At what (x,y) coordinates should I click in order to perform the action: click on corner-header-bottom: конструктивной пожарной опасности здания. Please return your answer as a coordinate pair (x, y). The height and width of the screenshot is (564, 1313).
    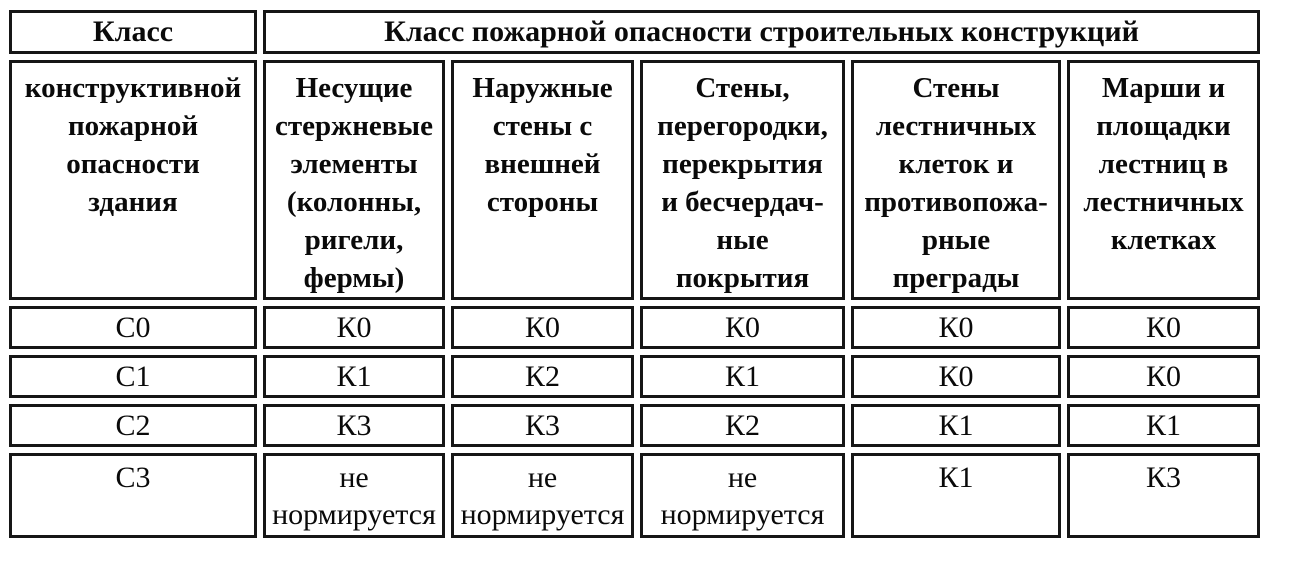
    Looking at the image, I should click on (133, 180).